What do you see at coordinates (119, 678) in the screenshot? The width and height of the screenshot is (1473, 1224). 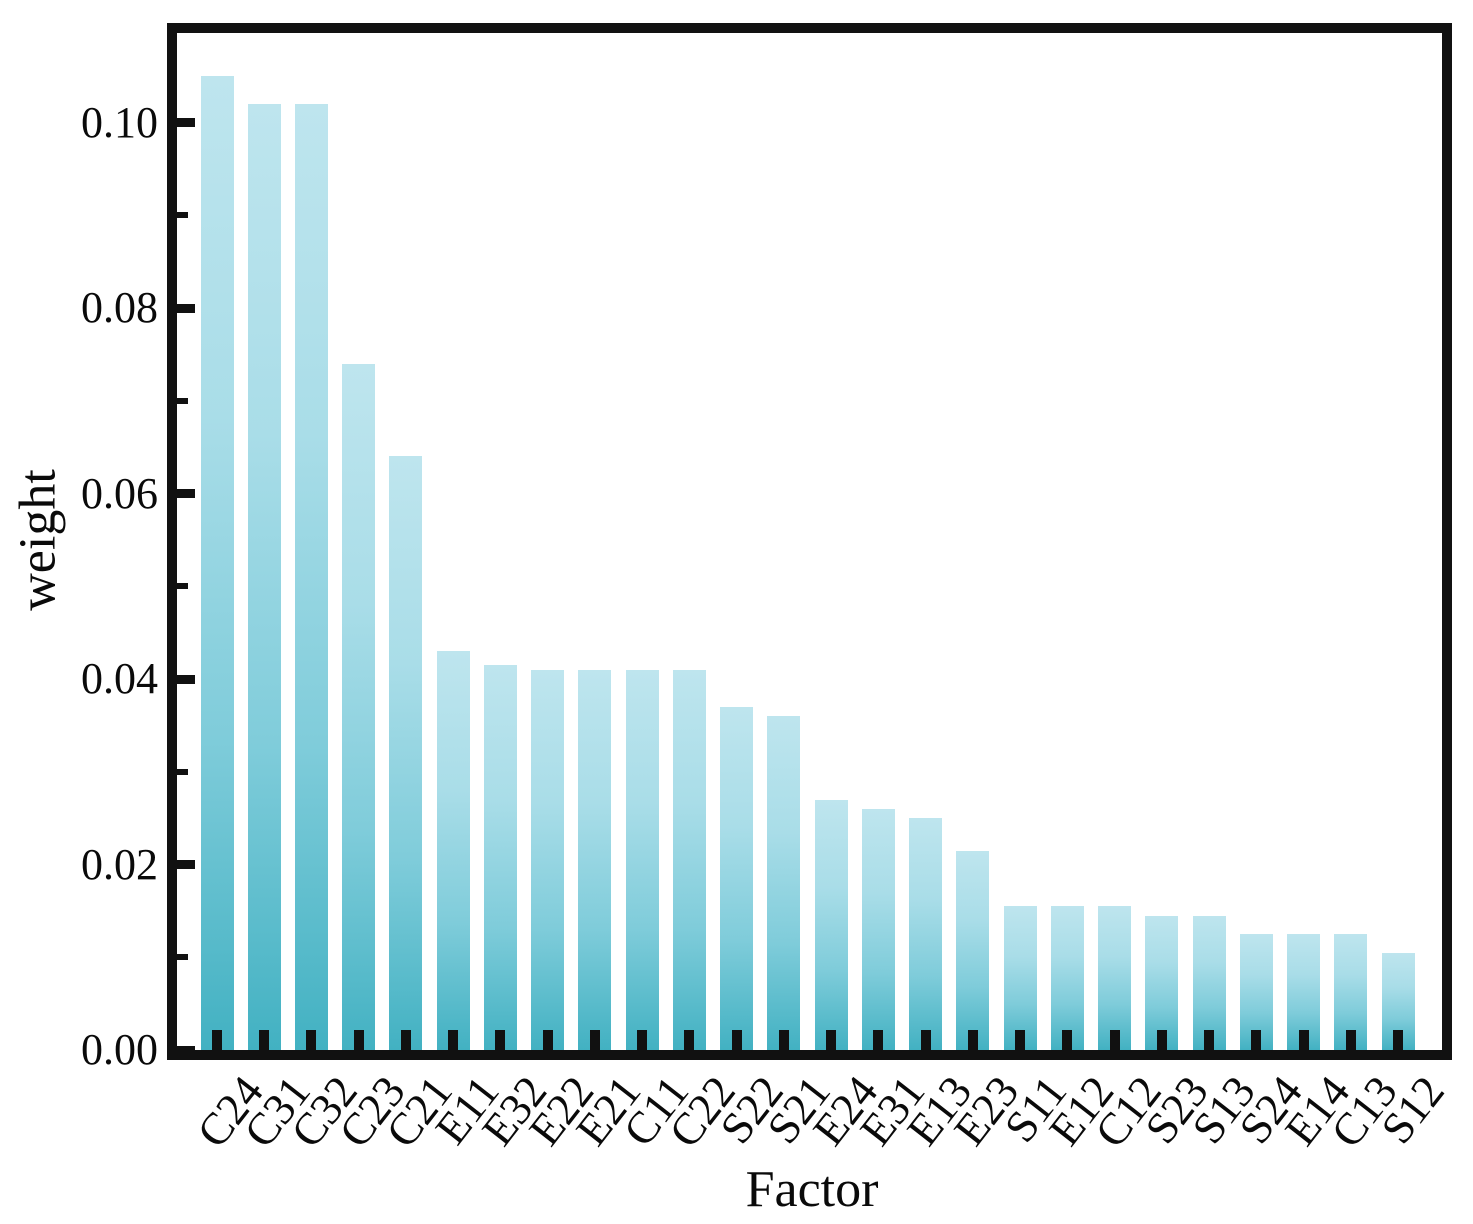 I see `y-tick-label: 0.04` at bounding box center [119, 678].